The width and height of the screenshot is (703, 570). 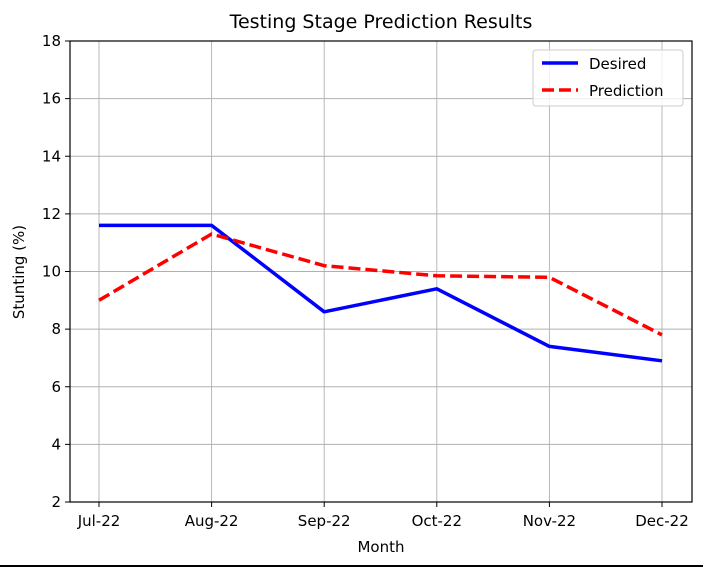 What do you see at coordinates (51, 99) in the screenshot?
I see `y-tick-label: 16` at bounding box center [51, 99].